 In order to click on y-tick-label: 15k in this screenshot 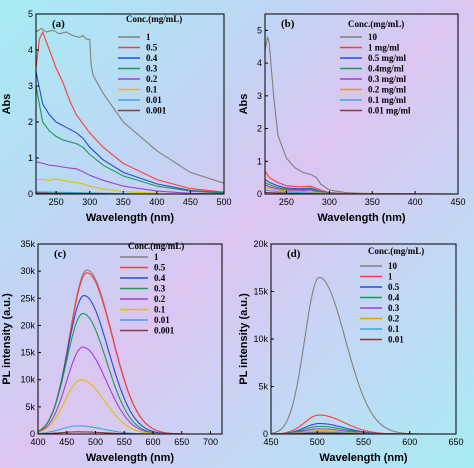, I will do `click(260, 292)`.